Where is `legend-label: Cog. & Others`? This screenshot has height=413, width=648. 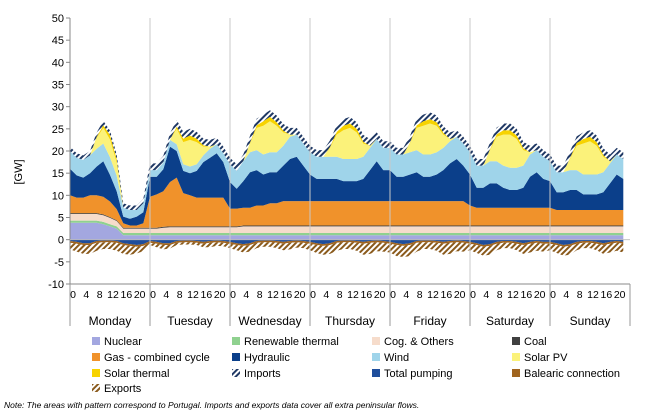
legend-label: Cog. & Others is located at coordinates (419, 342).